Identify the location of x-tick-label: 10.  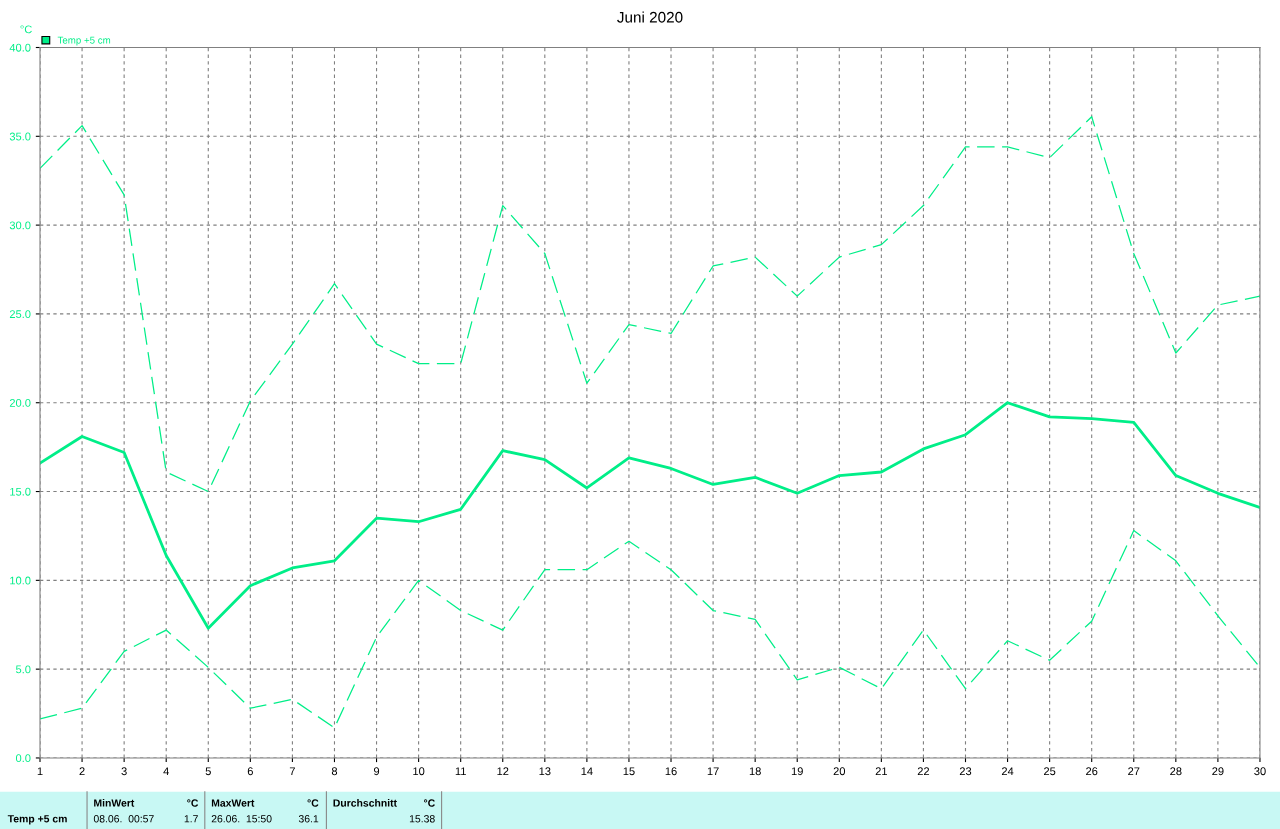
(419, 771).